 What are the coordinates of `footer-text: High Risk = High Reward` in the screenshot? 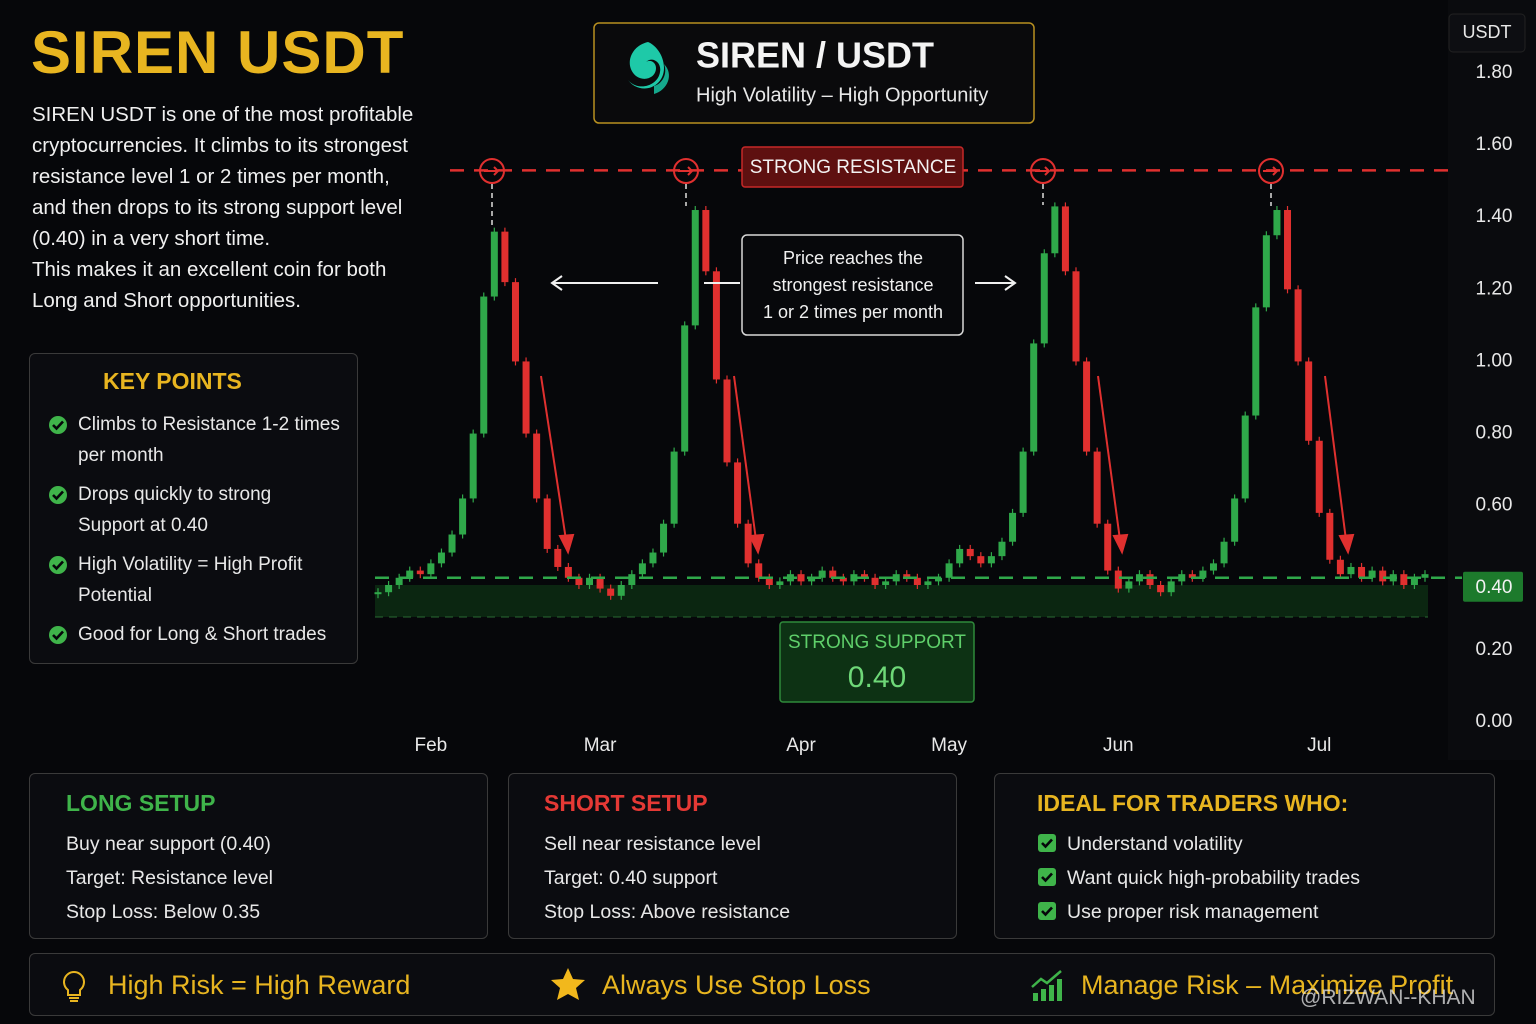 It's located at (259, 984).